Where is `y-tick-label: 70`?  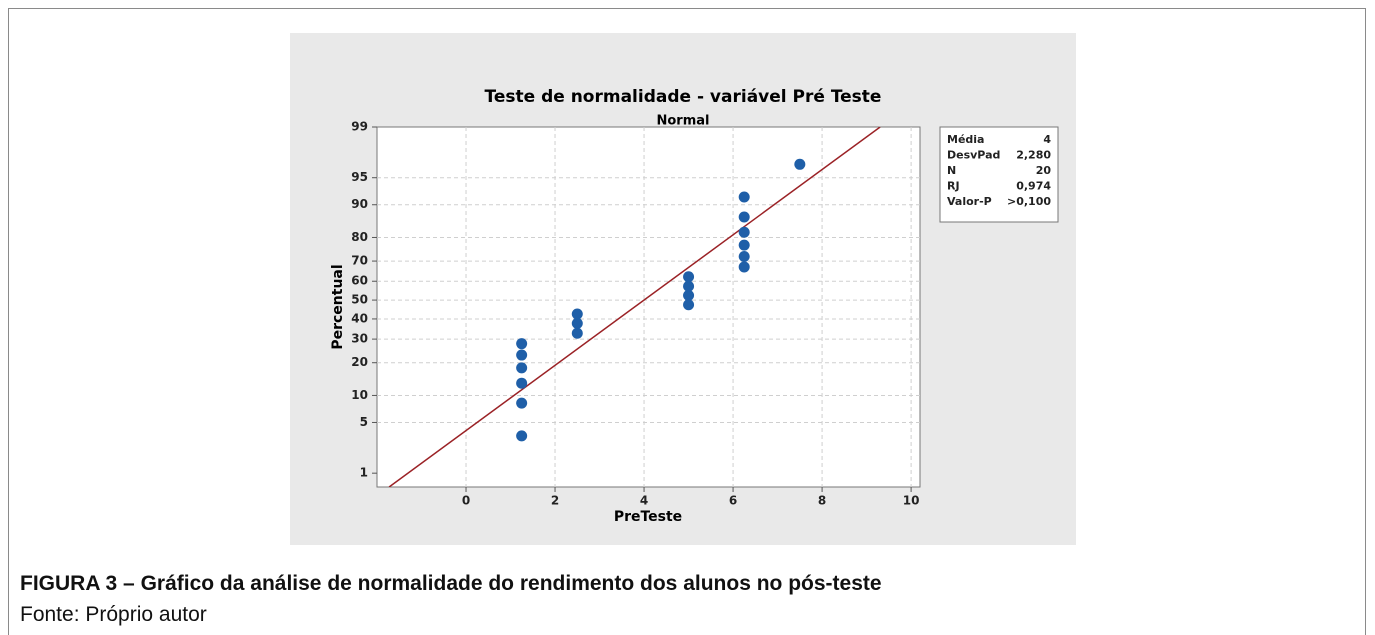 y-tick-label: 70 is located at coordinates (359, 261).